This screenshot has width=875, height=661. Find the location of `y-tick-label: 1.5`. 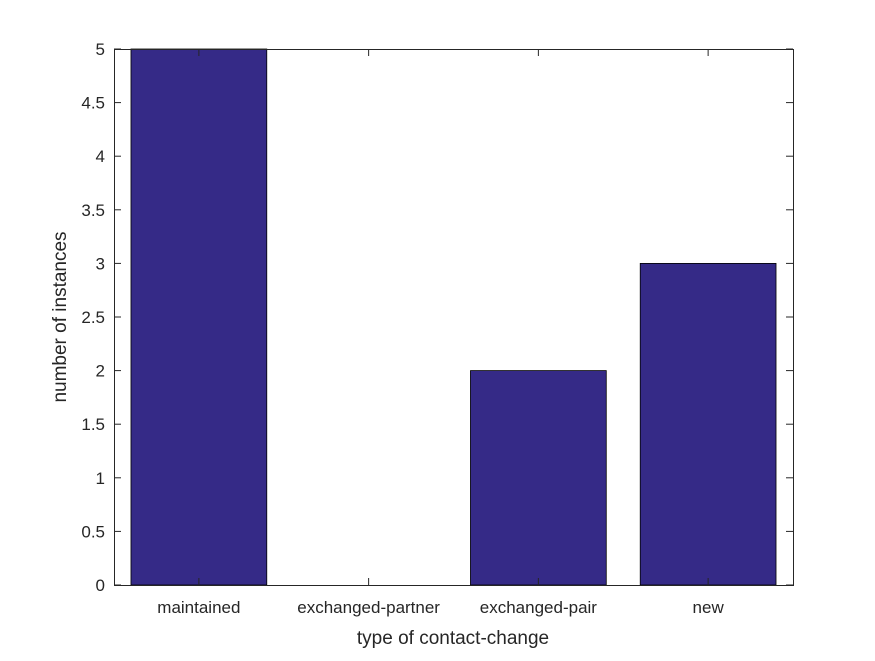

y-tick-label: 1.5 is located at coordinates (93, 424).